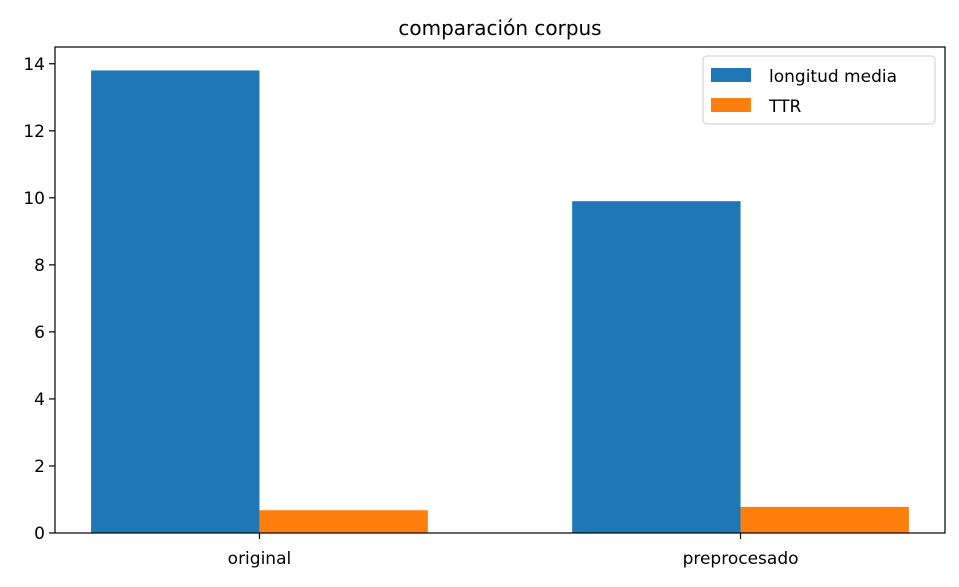  Describe the element at coordinates (34, 65) in the screenshot. I see `y-tick-label: 14` at that location.